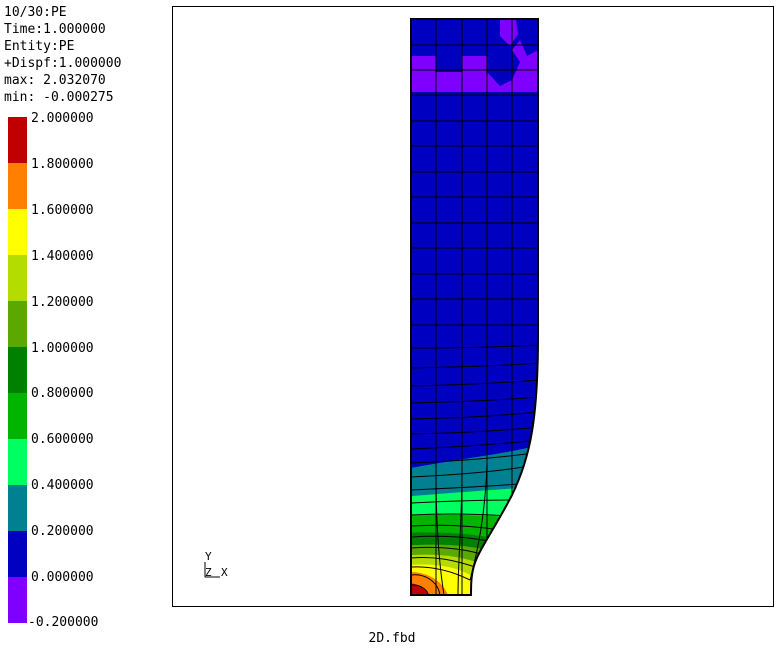  I want to click on band-negative-corner, so click(509, 32).